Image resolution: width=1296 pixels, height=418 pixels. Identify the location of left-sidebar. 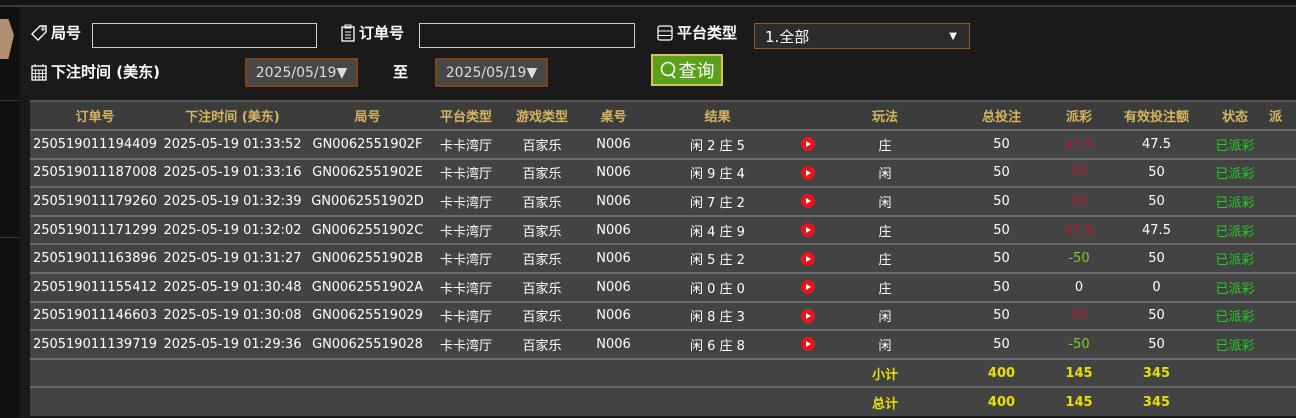
(10, 212).